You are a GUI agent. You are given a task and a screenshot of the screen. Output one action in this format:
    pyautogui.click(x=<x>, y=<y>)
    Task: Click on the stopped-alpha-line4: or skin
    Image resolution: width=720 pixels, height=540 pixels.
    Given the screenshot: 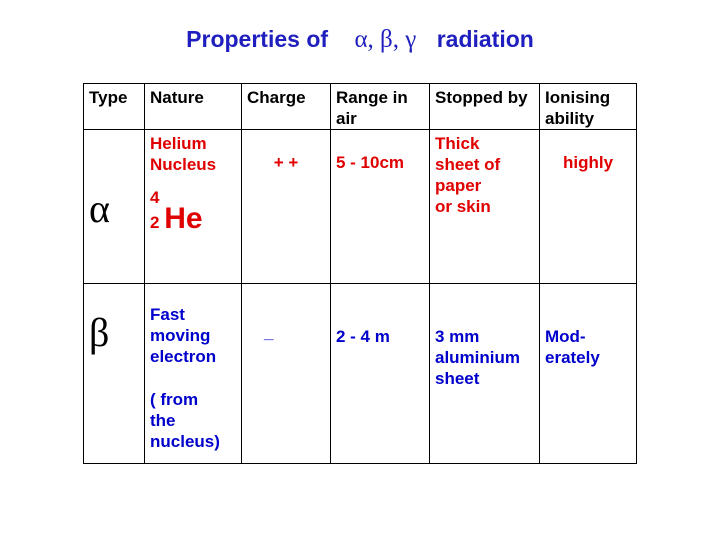 What is the action you would take?
    pyautogui.click(x=463, y=206)
    